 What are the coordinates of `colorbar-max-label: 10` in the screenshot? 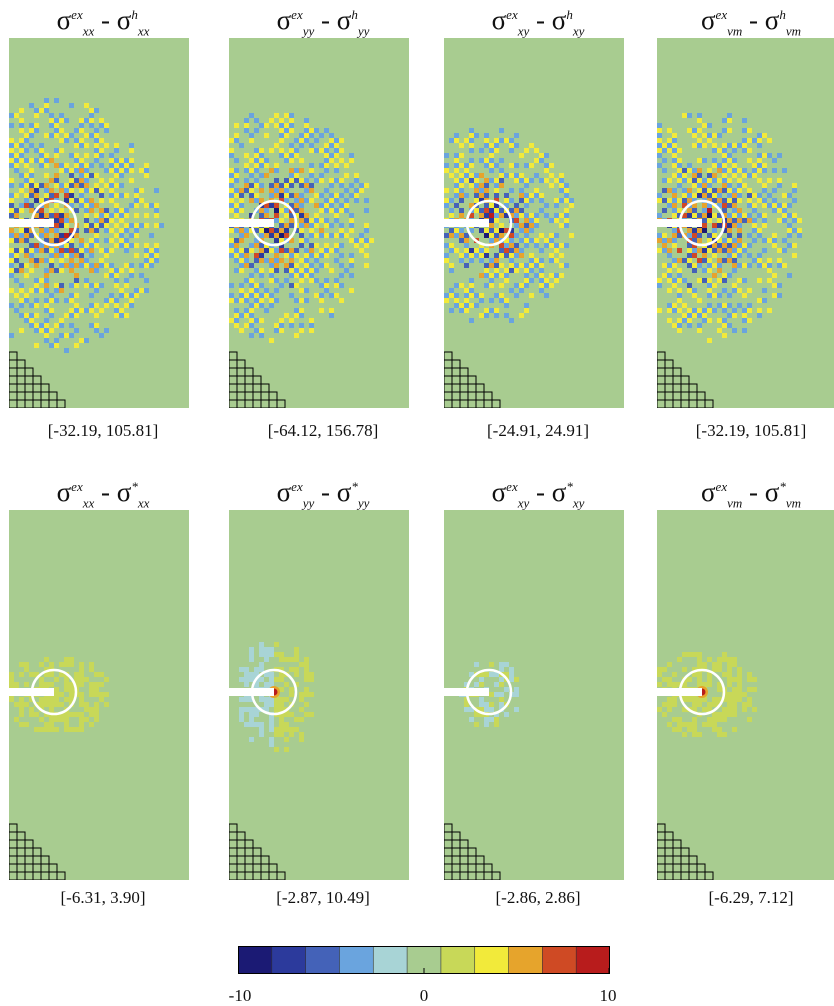 It's located at (608, 995).